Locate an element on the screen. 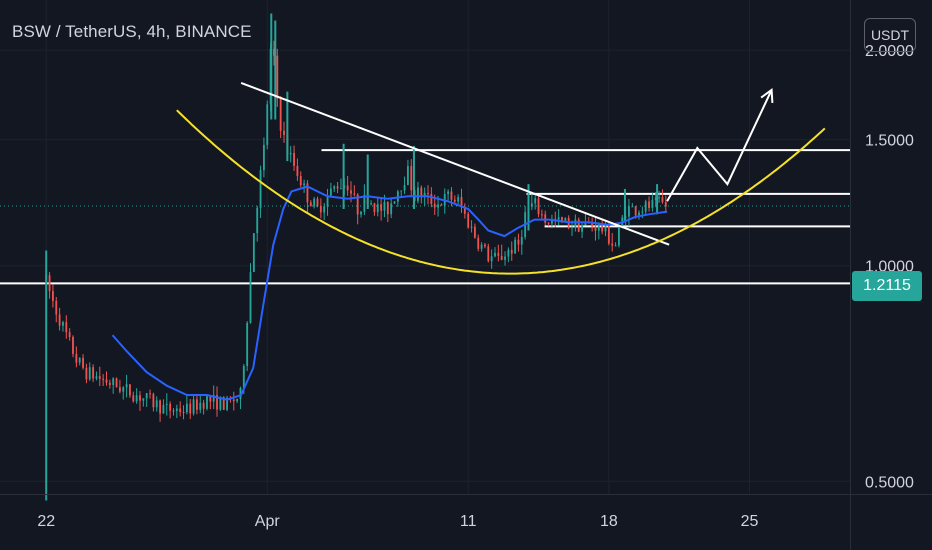 The width and height of the screenshot is (932, 550). x-tick-label: 11 is located at coordinates (468, 521).